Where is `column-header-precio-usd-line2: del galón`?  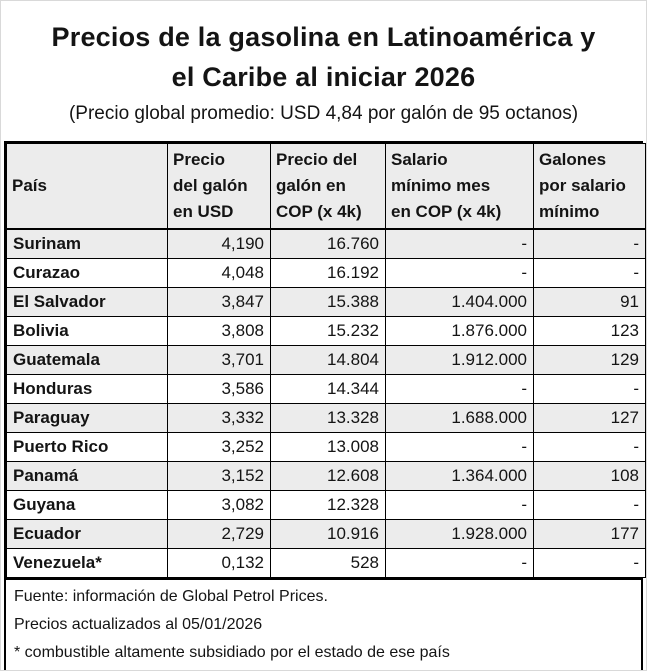
column-header-precio-usd-line2: del galón is located at coordinates (210, 185).